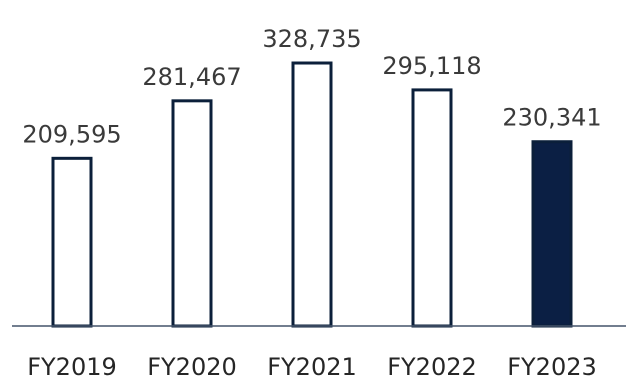 The width and height of the screenshot is (626, 383). Describe the element at coordinates (551, 118) in the screenshot. I see `data-label-fy2023: 230,341` at that location.